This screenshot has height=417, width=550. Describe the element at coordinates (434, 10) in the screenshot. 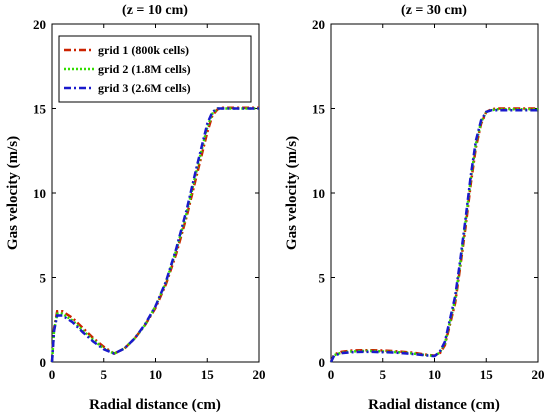

I see `chart-title: (z = 30 cm)` at that location.